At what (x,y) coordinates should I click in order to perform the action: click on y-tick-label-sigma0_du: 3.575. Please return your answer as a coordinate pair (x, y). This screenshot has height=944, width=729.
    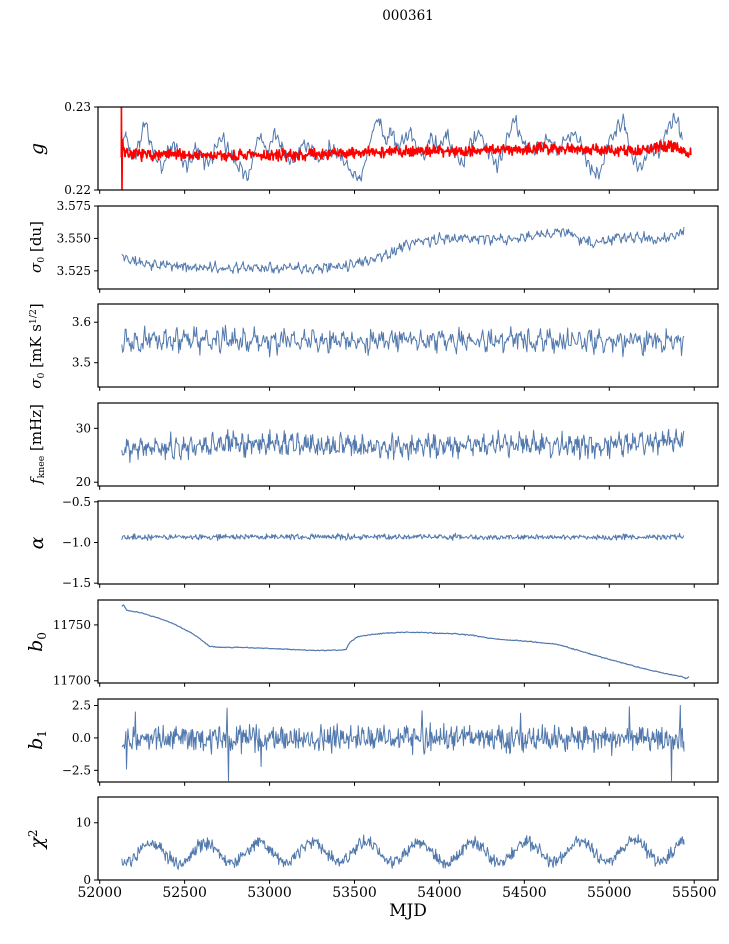
    Looking at the image, I should click on (74, 206).